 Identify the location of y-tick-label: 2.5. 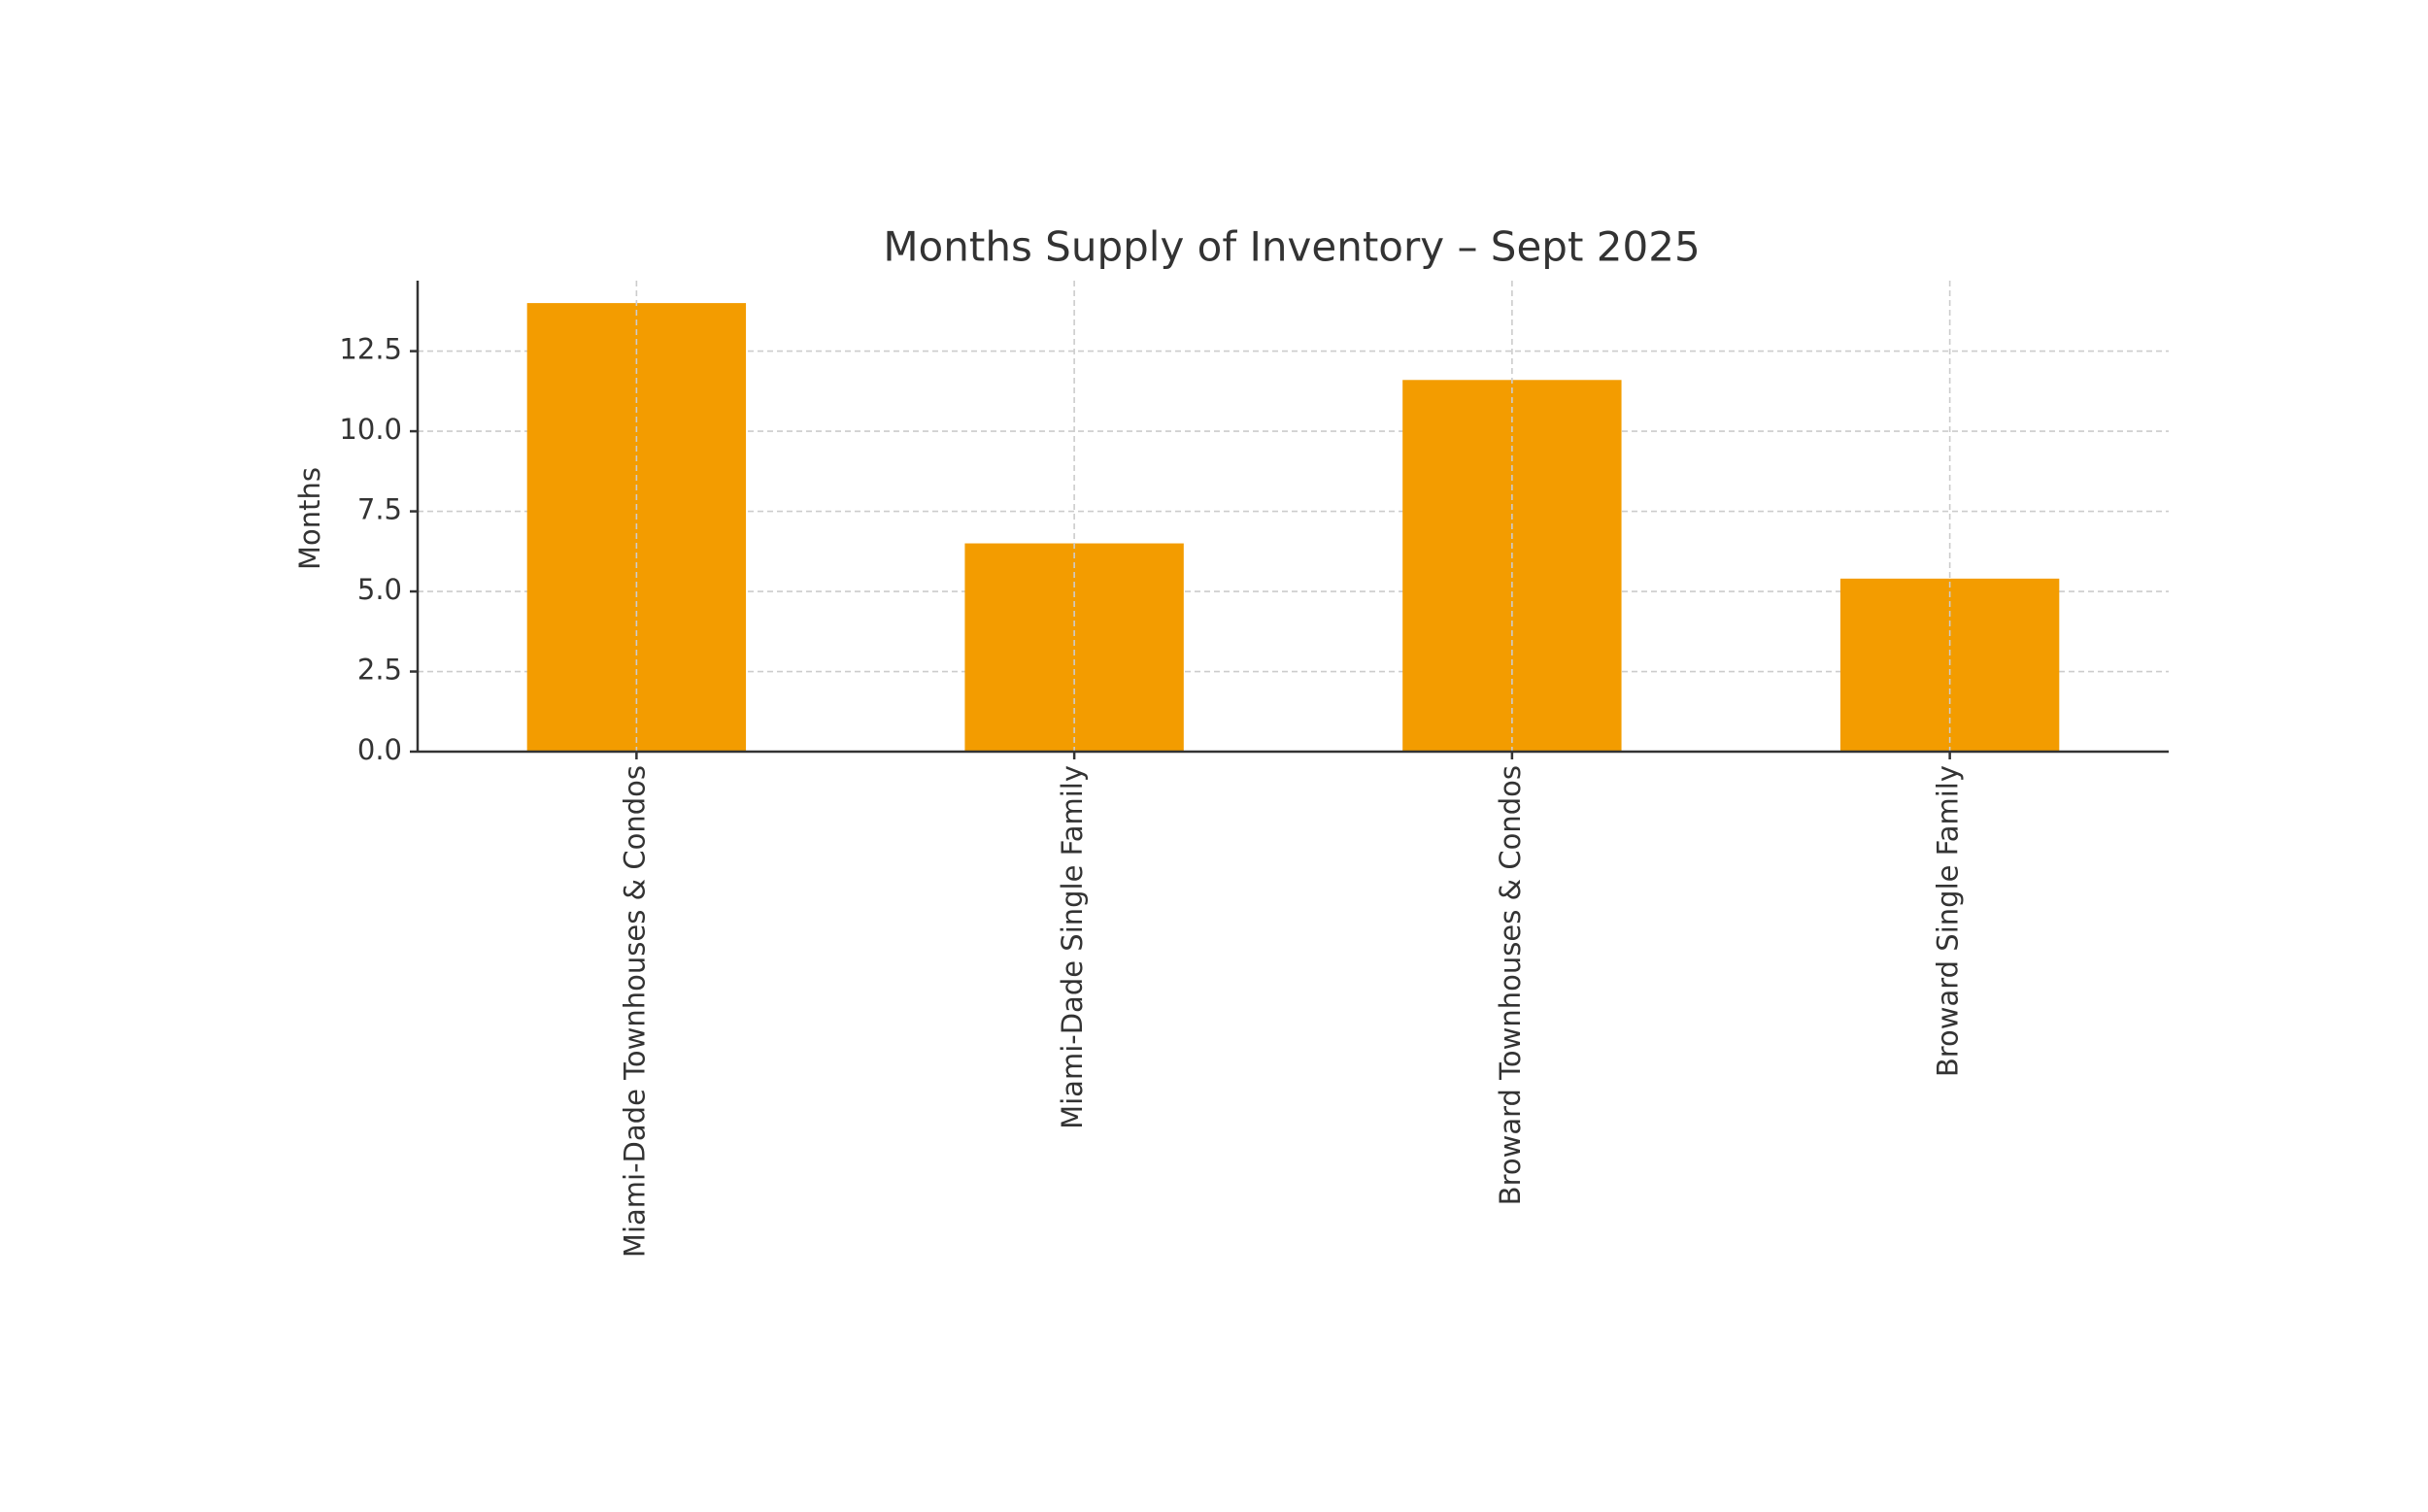
(379, 670).